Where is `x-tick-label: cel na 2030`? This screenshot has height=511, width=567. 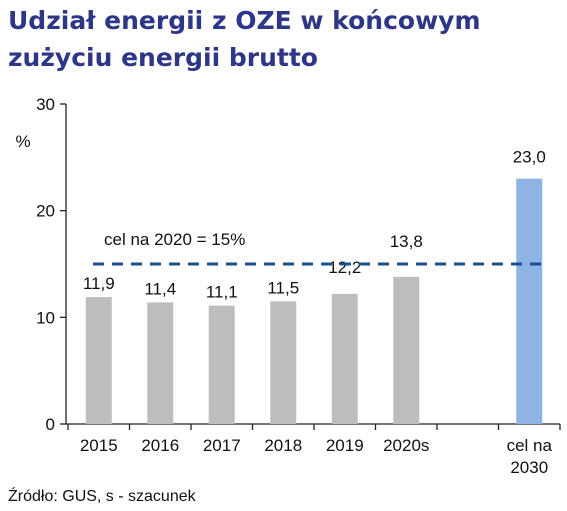 x-tick-label: cel na 2030 is located at coordinates (530, 456).